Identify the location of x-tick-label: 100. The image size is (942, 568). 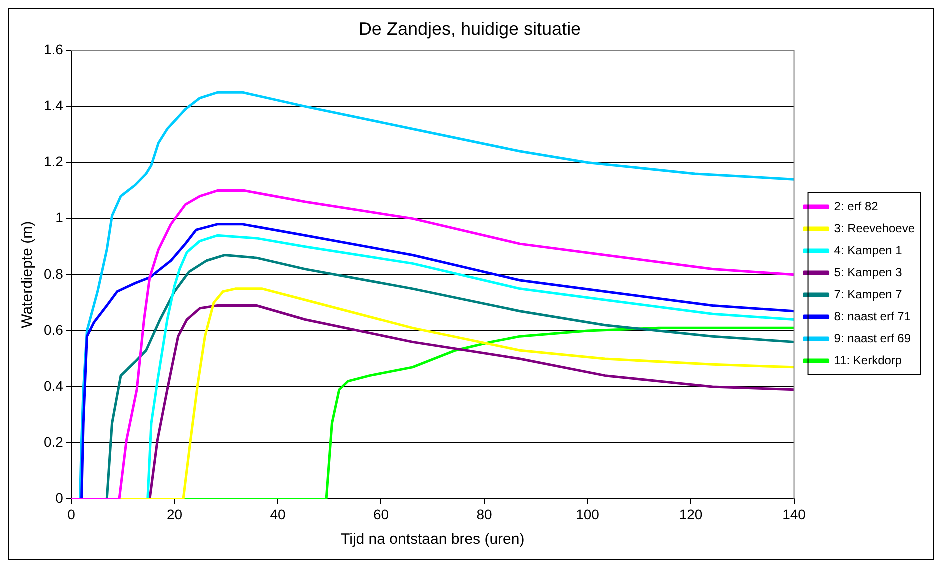
(588, 514).